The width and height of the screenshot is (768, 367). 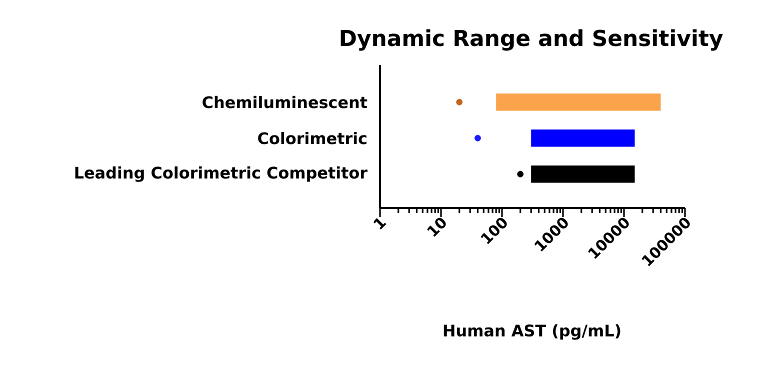 I want to click on x-axis-title: Human AST (pg/mL), so click(x=532, y=332).